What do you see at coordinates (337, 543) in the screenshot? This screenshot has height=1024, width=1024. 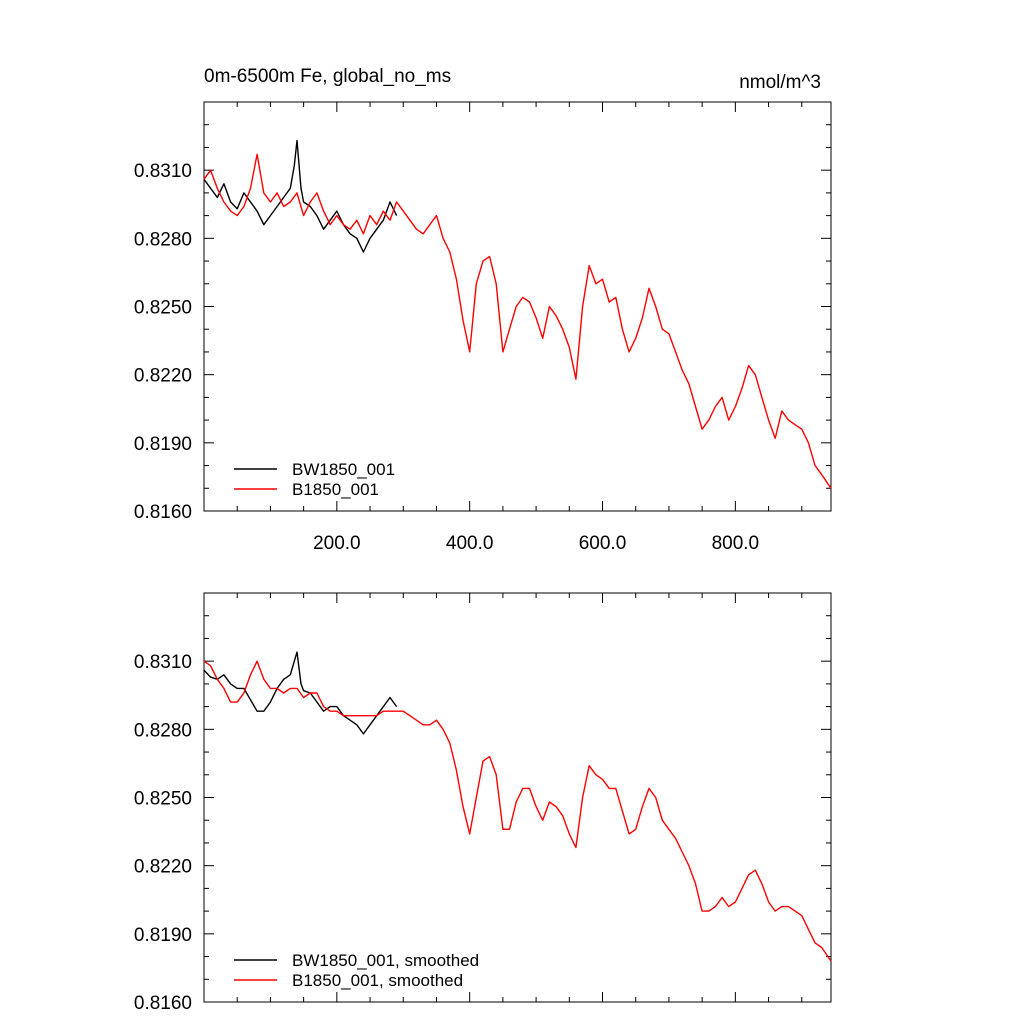 I see `x-tick-label: 200.0` at bounding box center [337, 543].